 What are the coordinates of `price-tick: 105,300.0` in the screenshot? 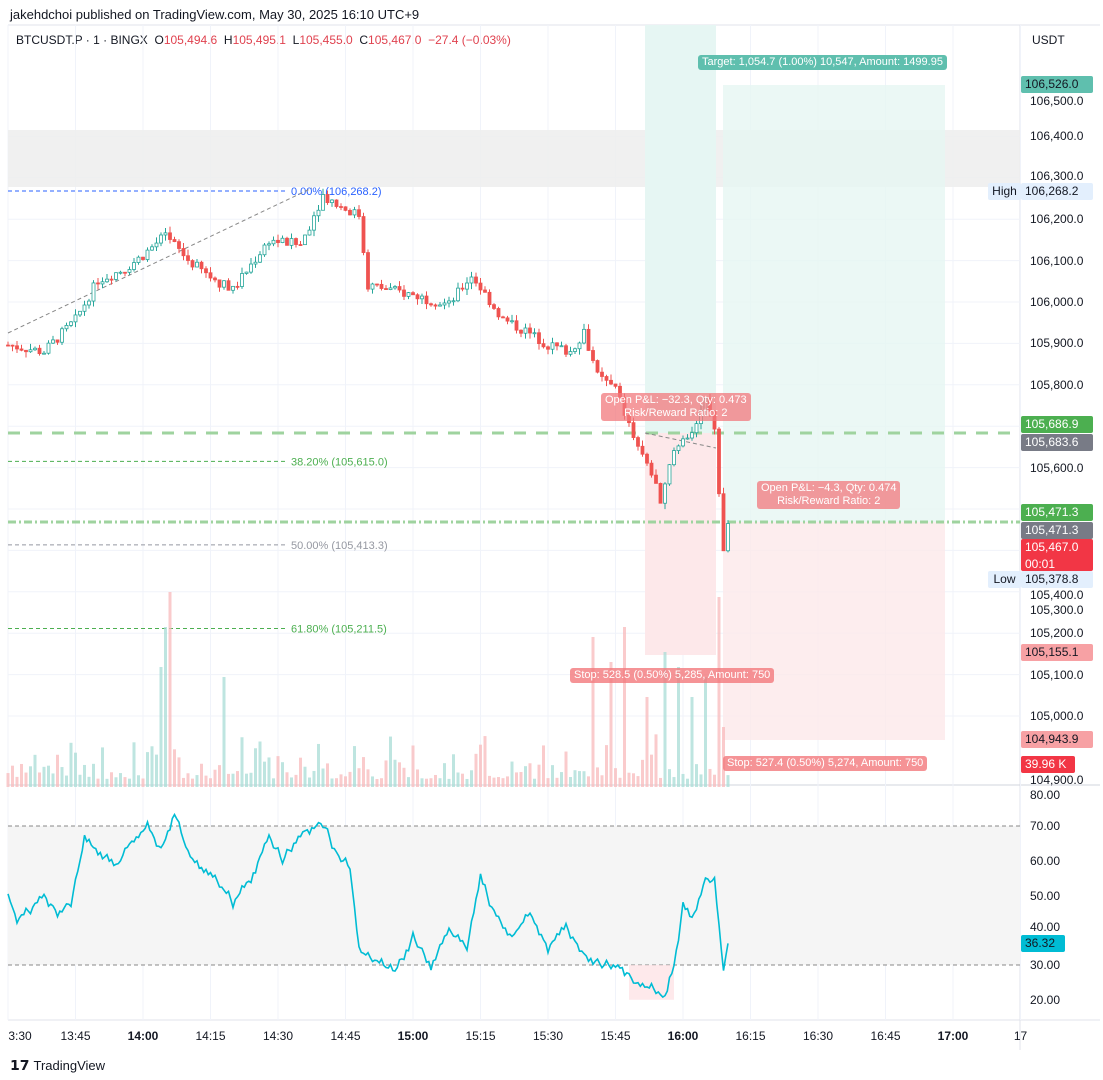 It's located at (1057, 609).